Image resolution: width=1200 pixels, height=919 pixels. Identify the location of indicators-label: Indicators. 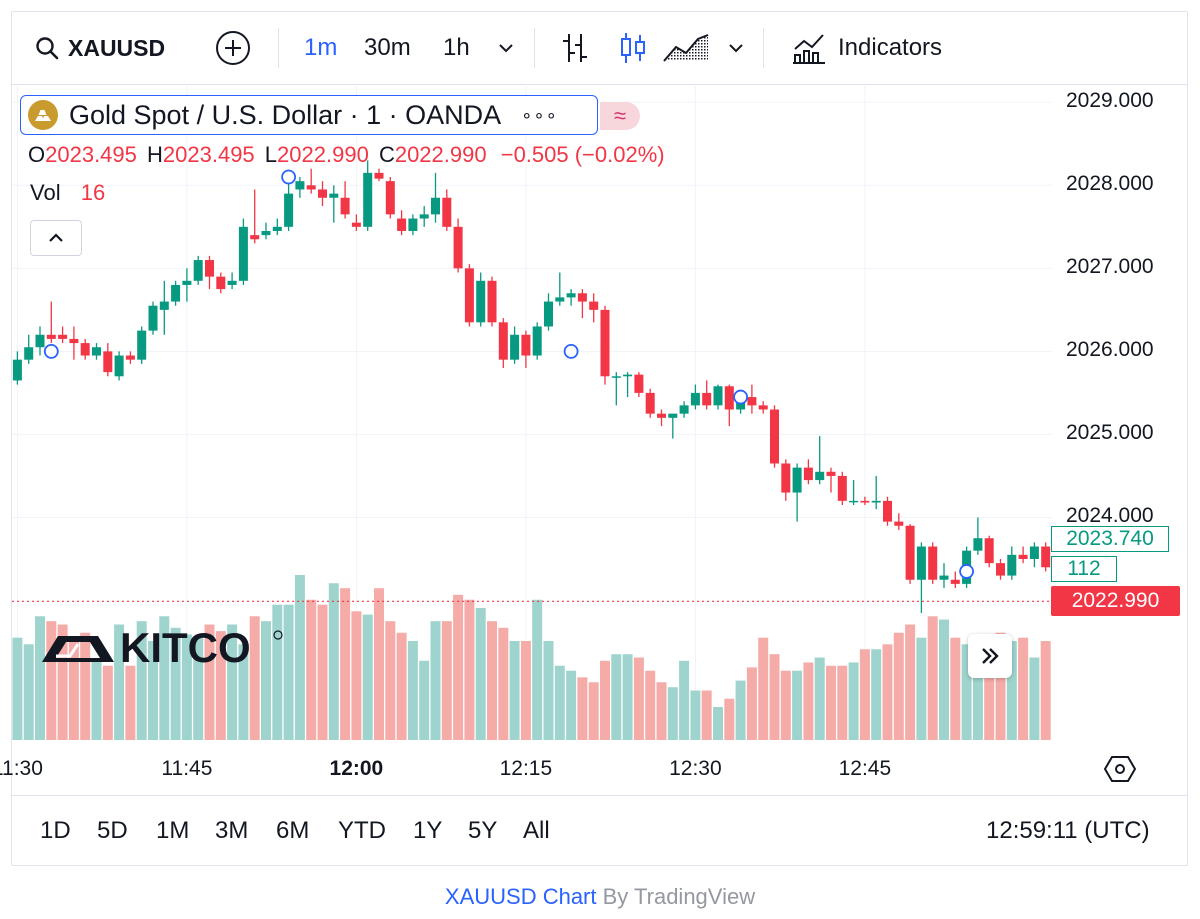
(890, 47).